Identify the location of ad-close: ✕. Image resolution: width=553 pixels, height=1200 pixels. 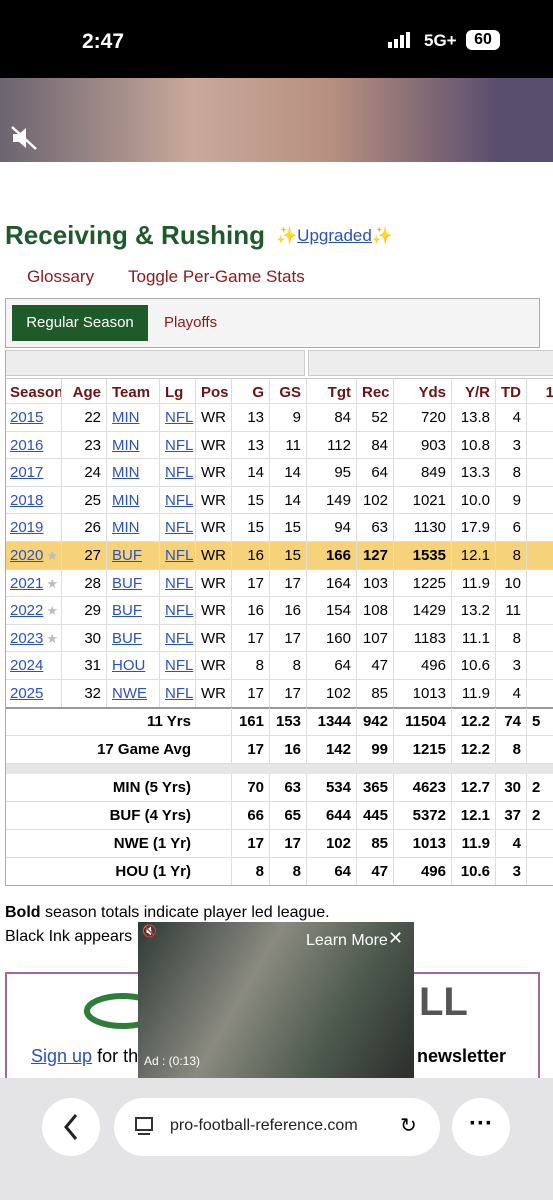
(396, 938).